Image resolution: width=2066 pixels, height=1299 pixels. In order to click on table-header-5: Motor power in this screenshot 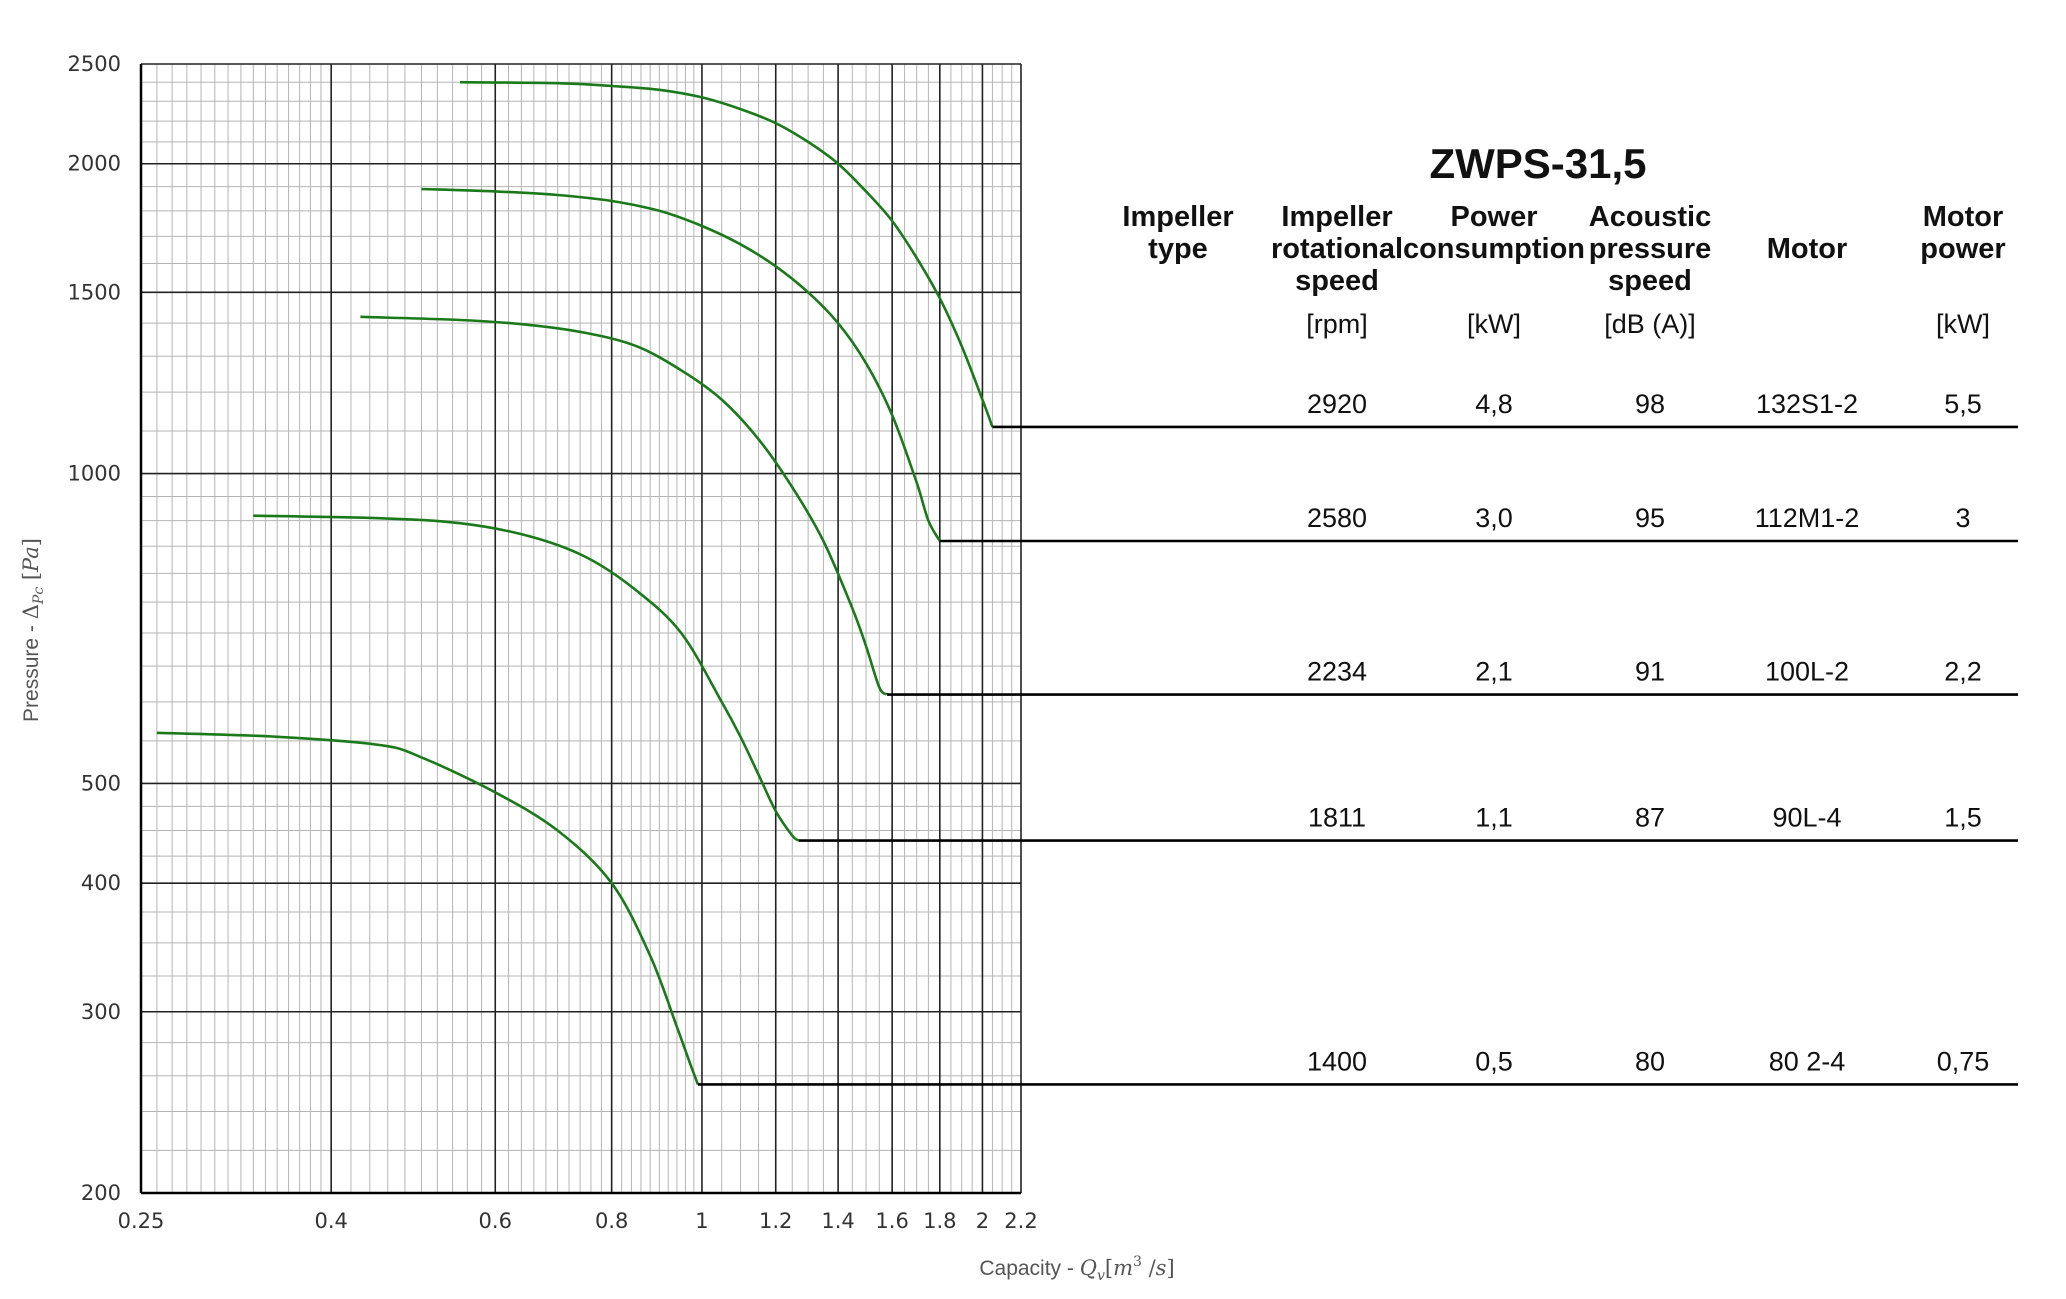, I will do `click(1962, 233)`.